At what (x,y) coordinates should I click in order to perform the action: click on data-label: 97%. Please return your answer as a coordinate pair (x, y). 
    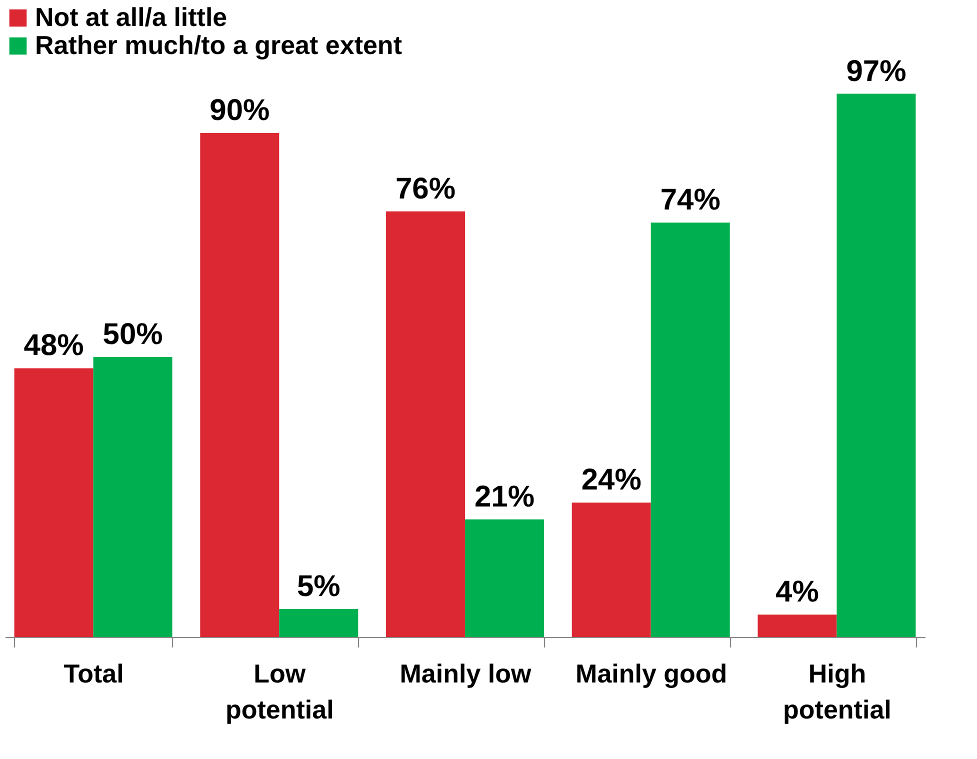
    Looking at the image, I should click on (876, 71).